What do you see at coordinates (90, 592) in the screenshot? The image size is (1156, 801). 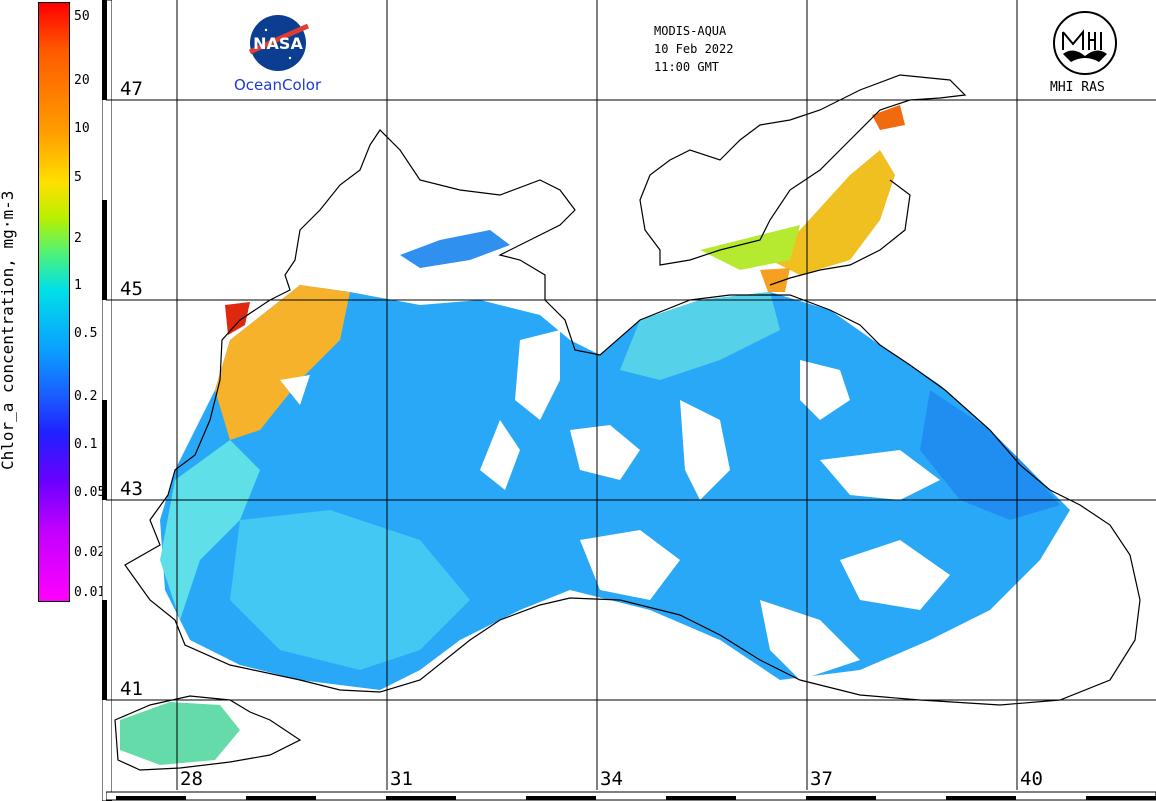 I see `colorbar-tick: 0.01` at bounding box center [90, 592].